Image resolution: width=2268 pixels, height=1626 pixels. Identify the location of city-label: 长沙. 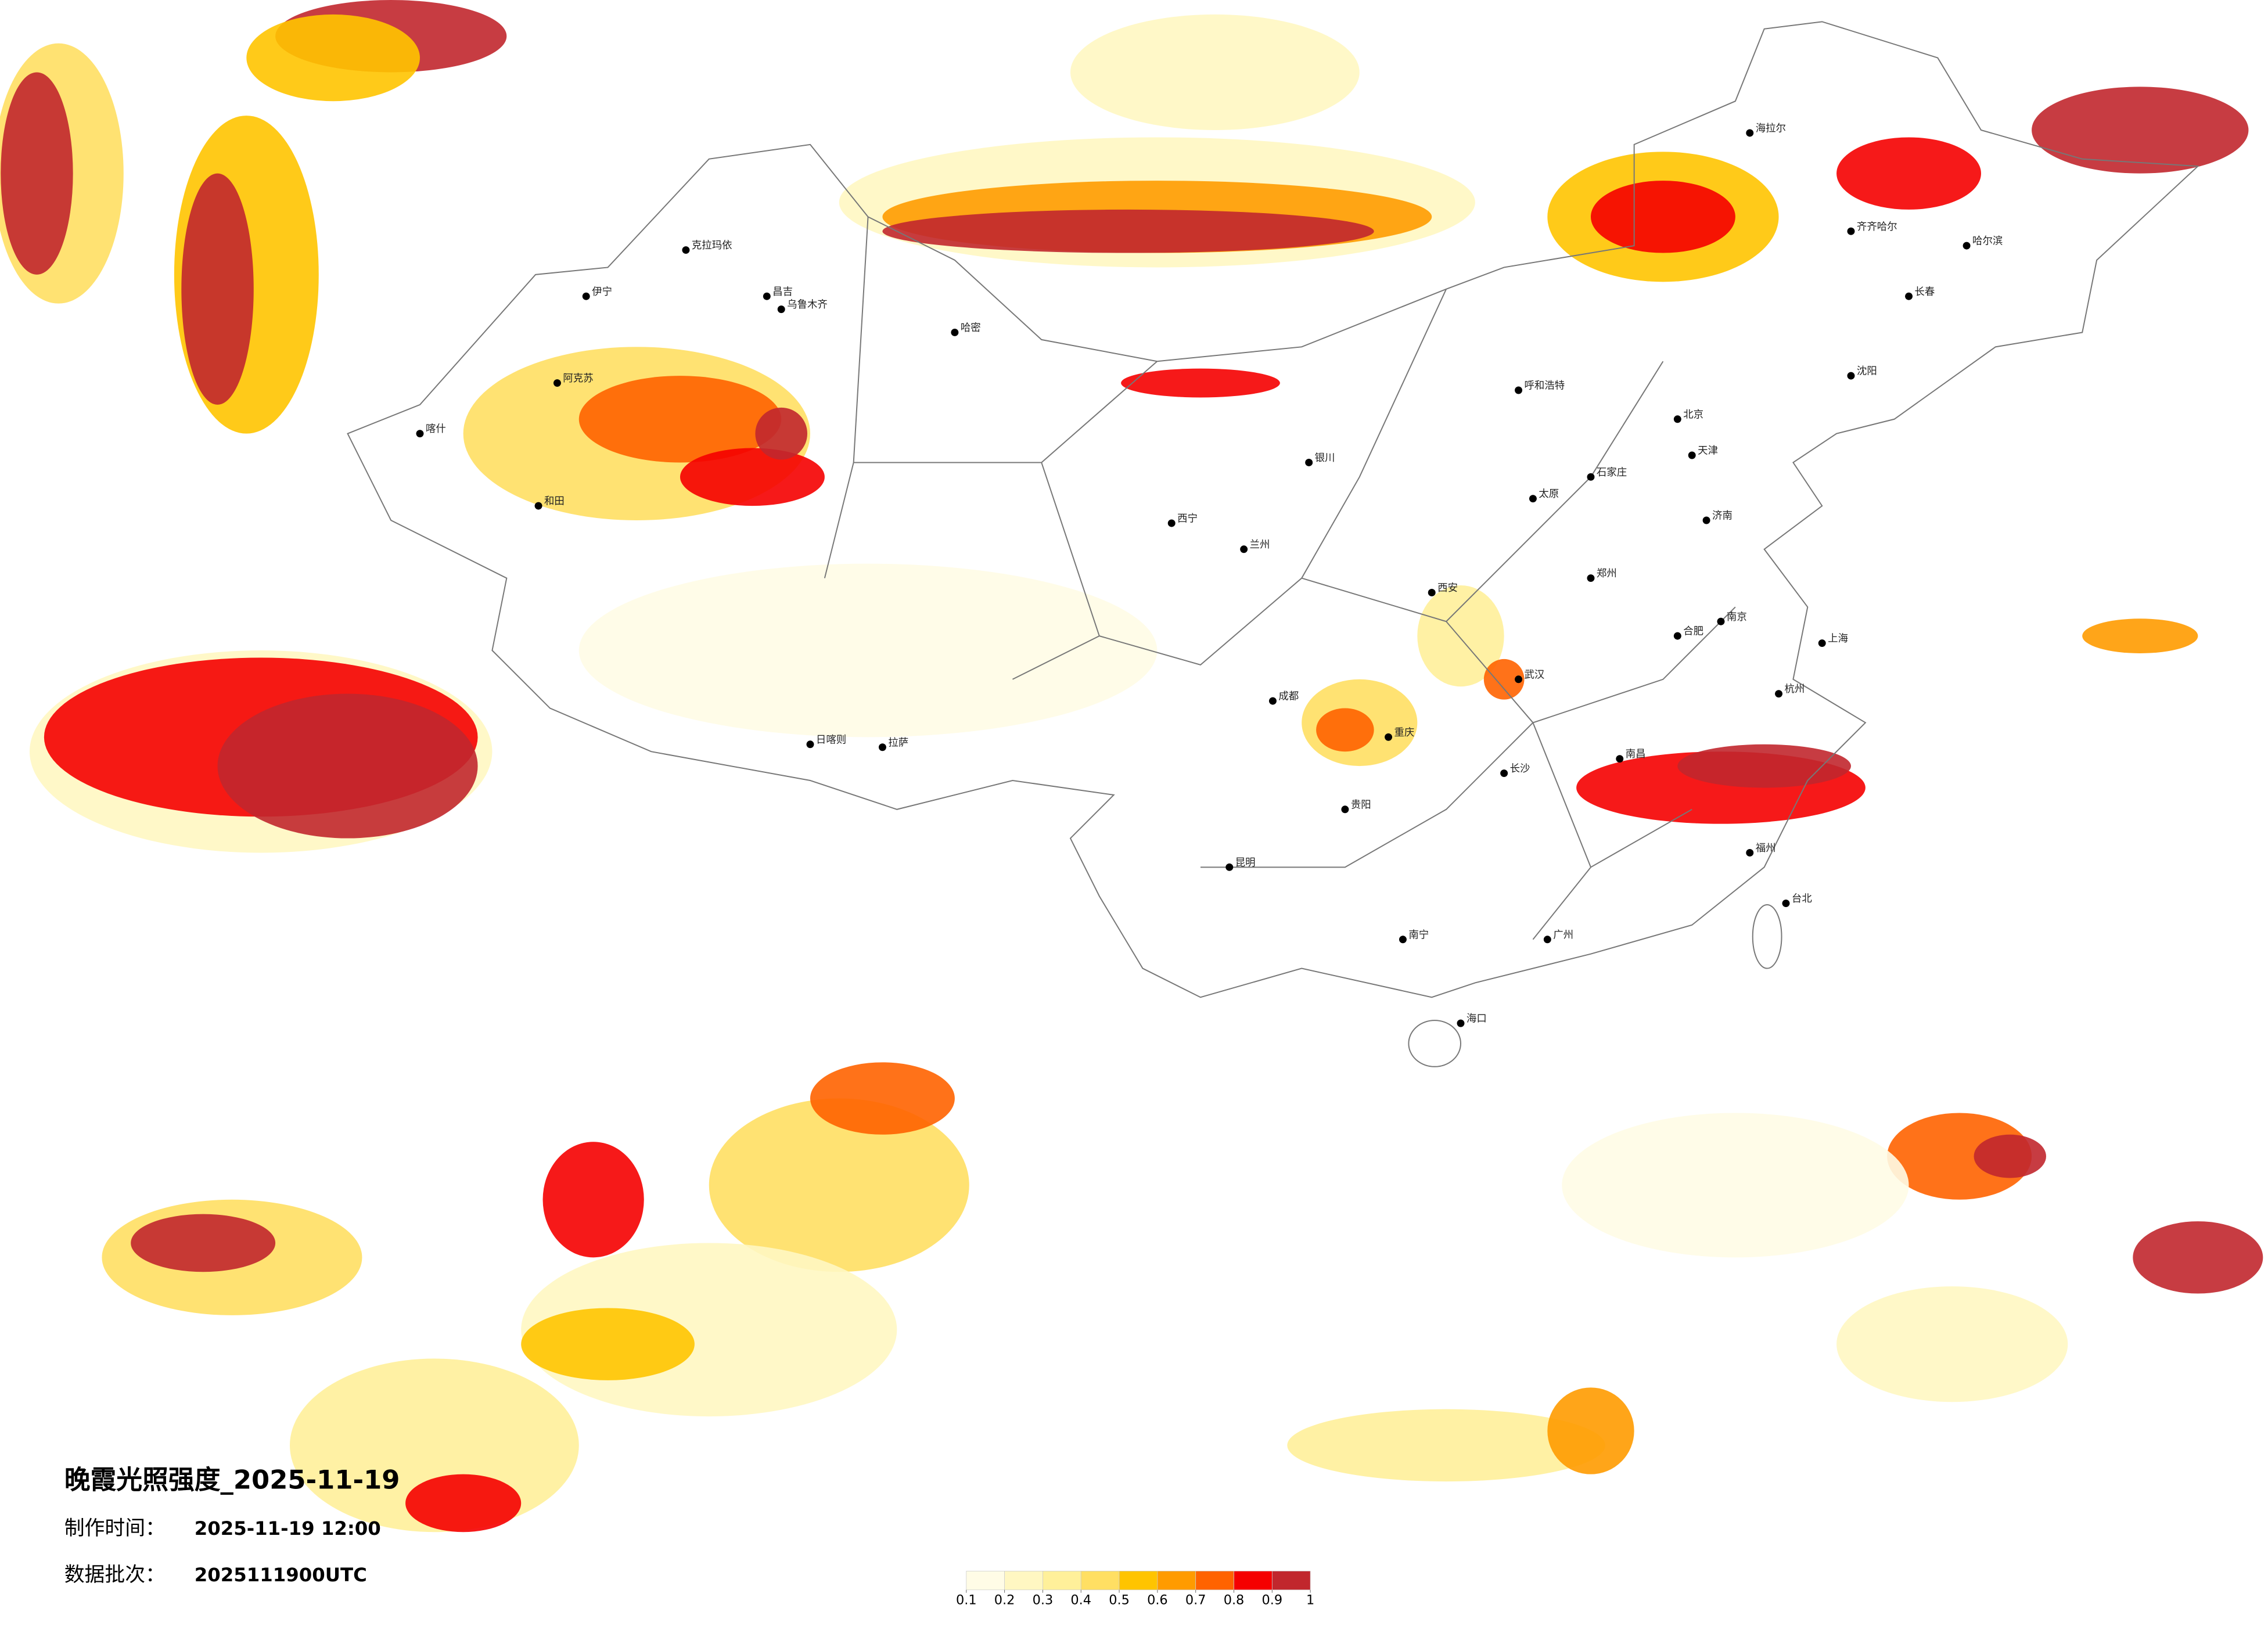
(1520, 769).